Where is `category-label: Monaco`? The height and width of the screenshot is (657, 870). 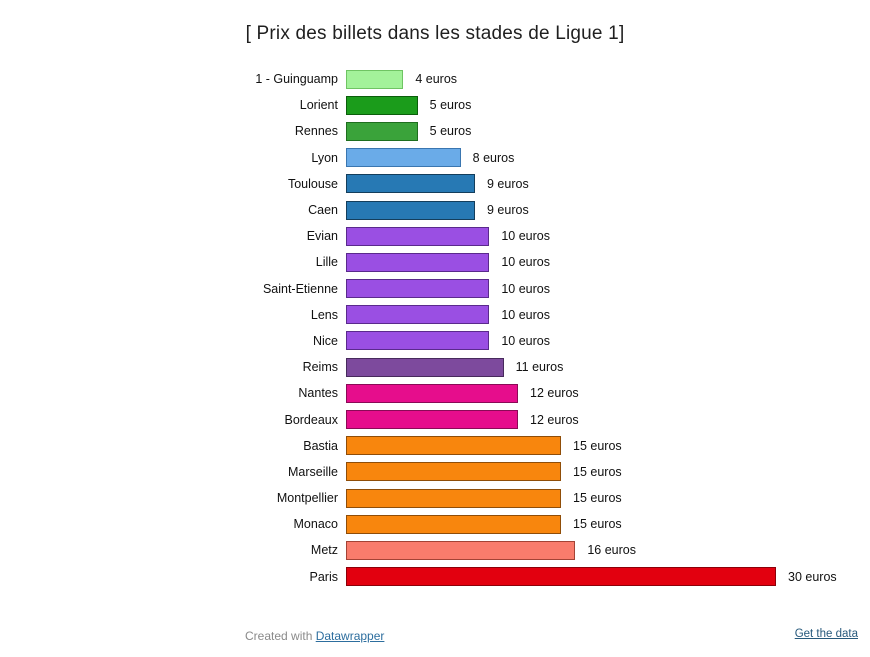
category-label: Monaco is located at coordinates (315, 524).